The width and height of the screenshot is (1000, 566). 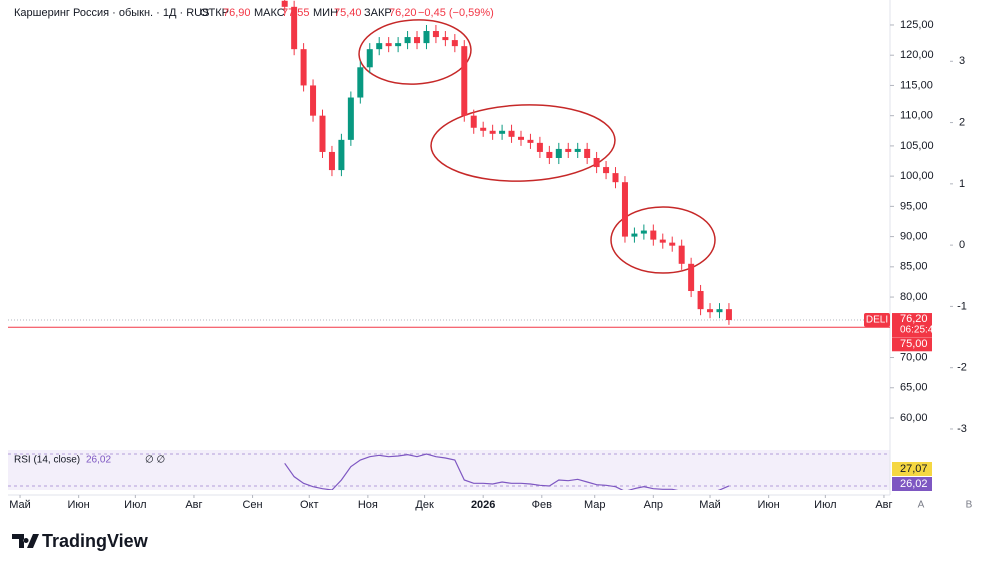 What do you see at coordinates (595, 505) in the screenshot?
I see `x-tick-label: Мар` at bounding box center [595, 505].